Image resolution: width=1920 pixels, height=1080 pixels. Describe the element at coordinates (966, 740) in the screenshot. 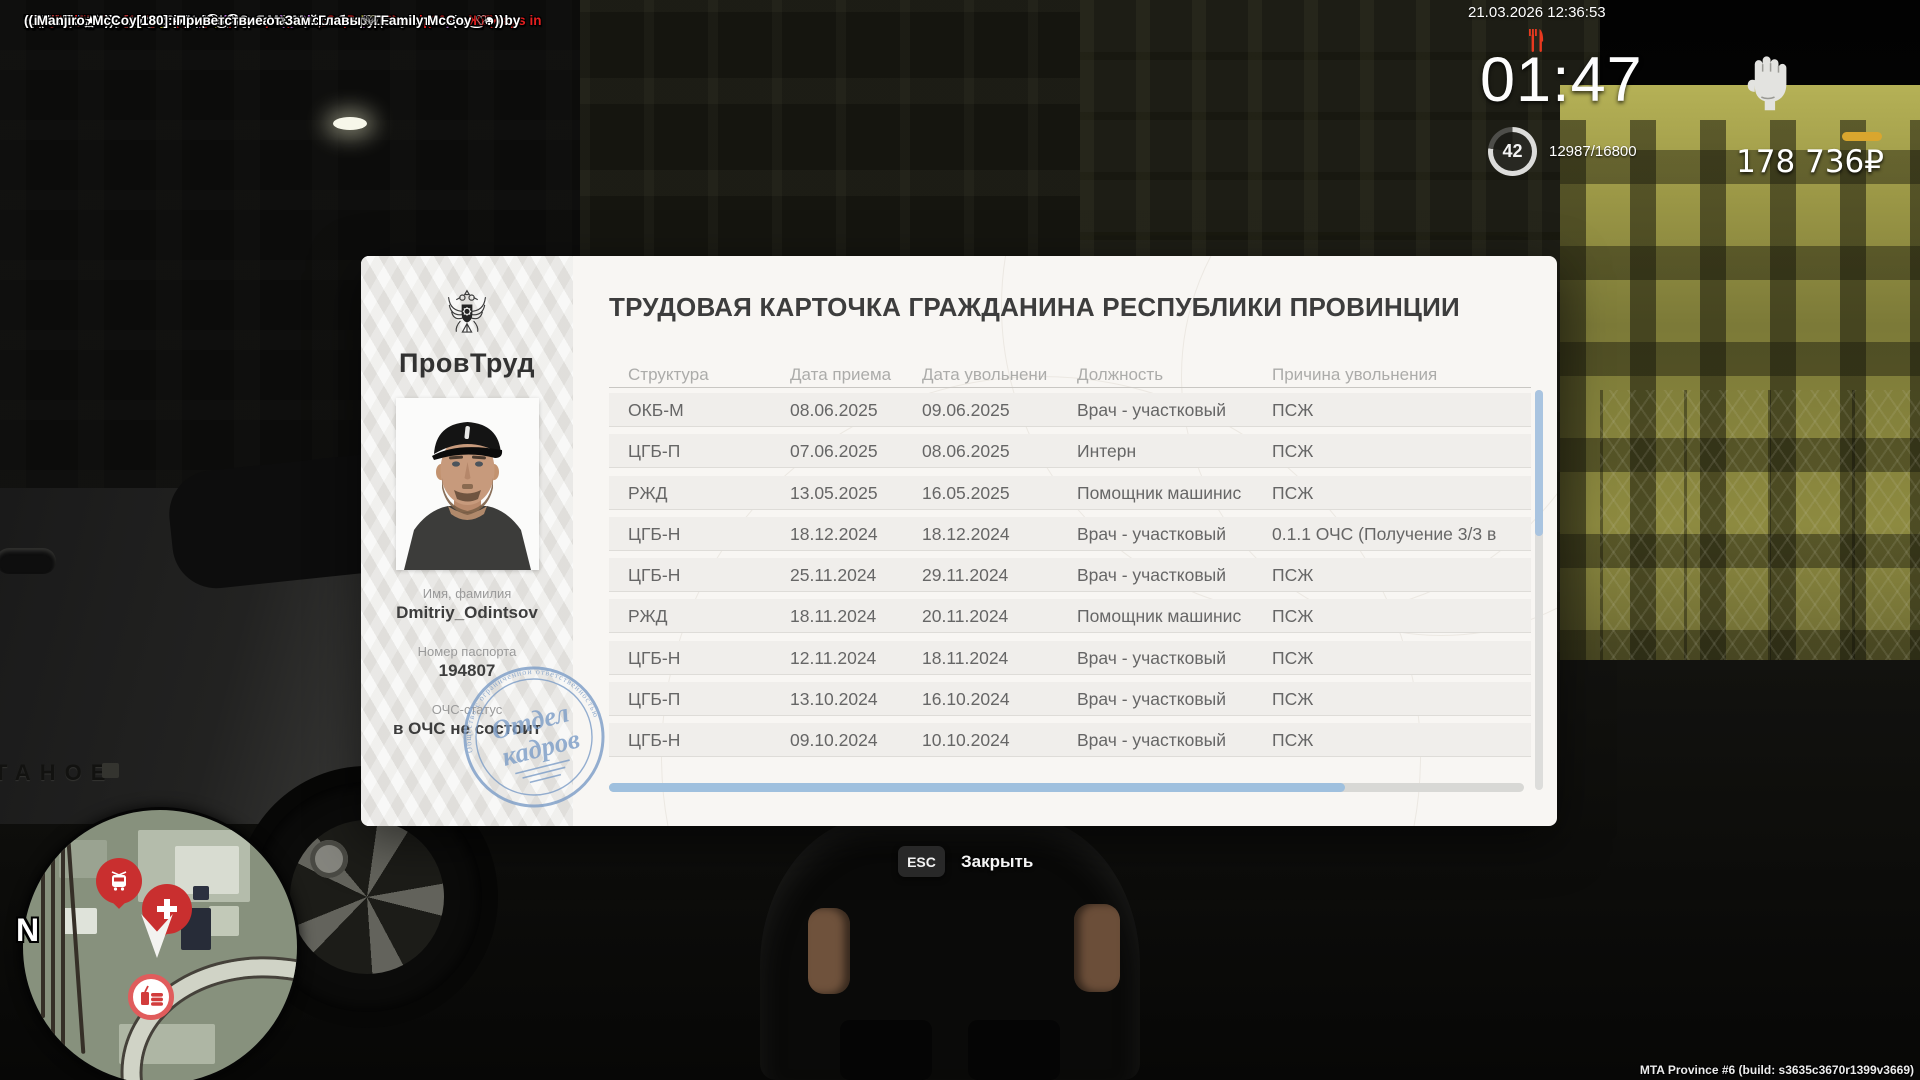

I see `cell-fire-date: 10.10.2024` at that location.